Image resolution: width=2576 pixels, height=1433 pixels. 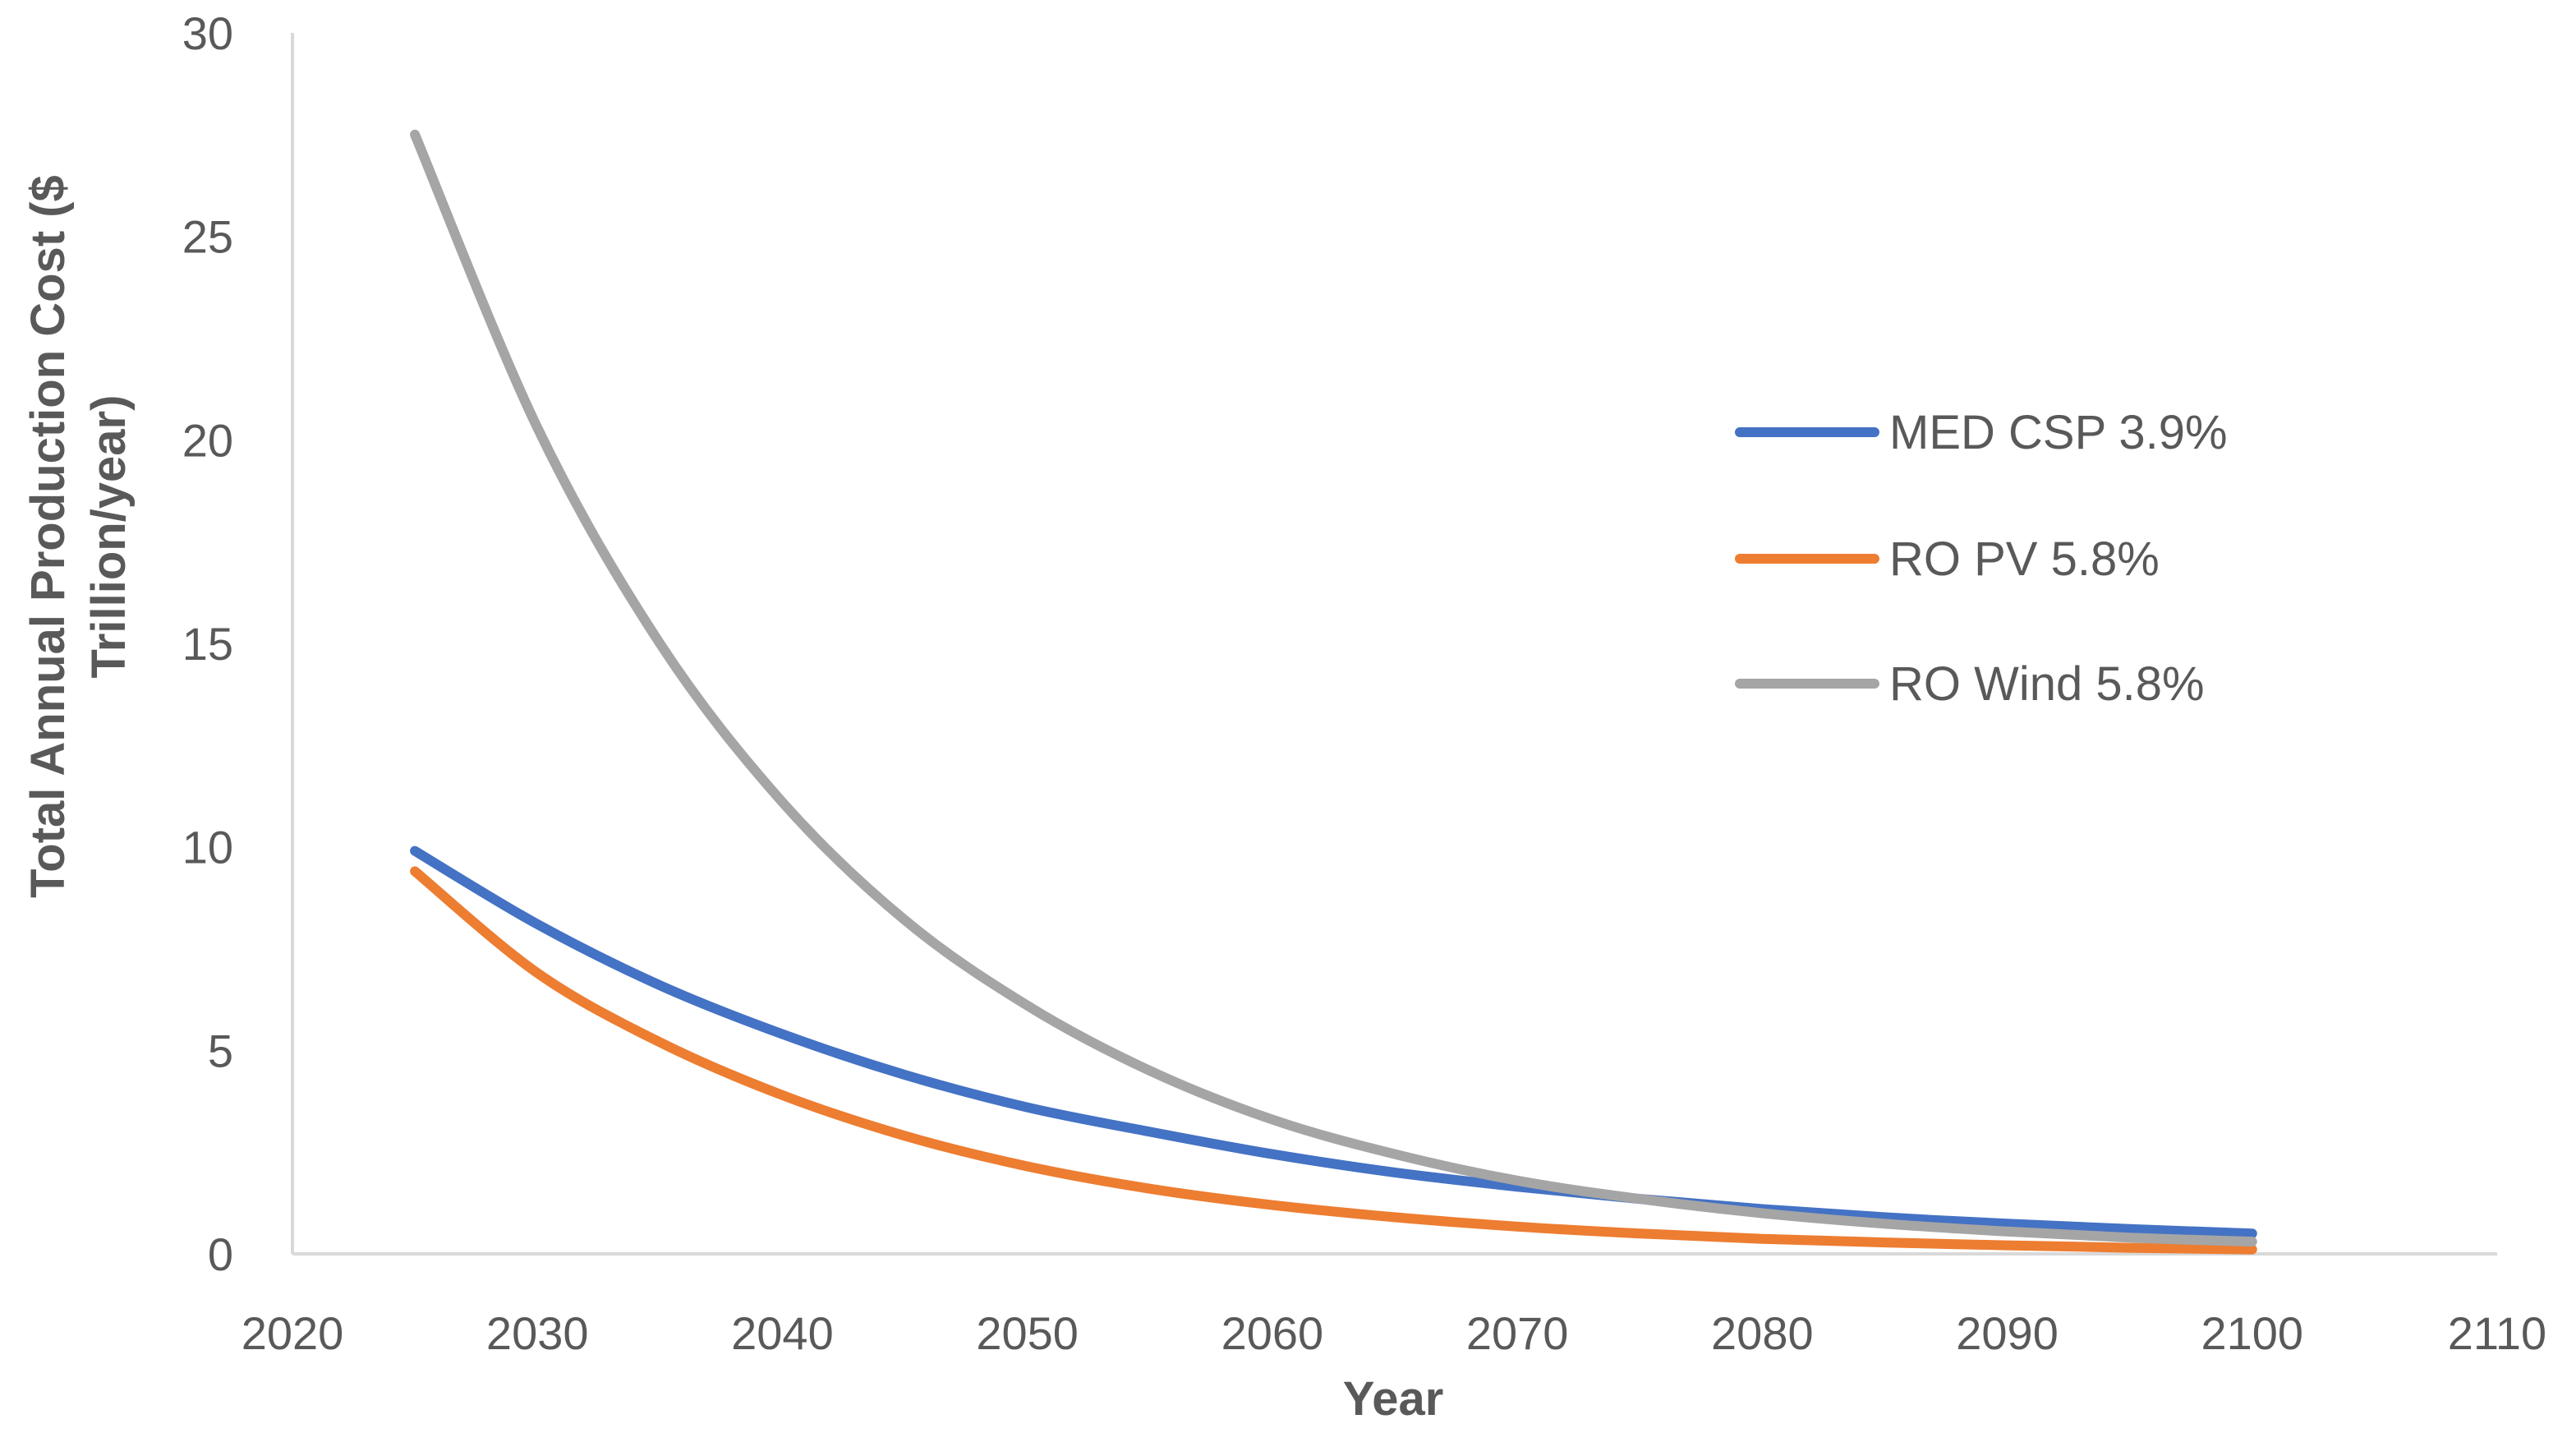 What do you see at coordinates (207, 33) in the screenshot?
I see `y-tick-label: 30` at bounding box center [207, 33].